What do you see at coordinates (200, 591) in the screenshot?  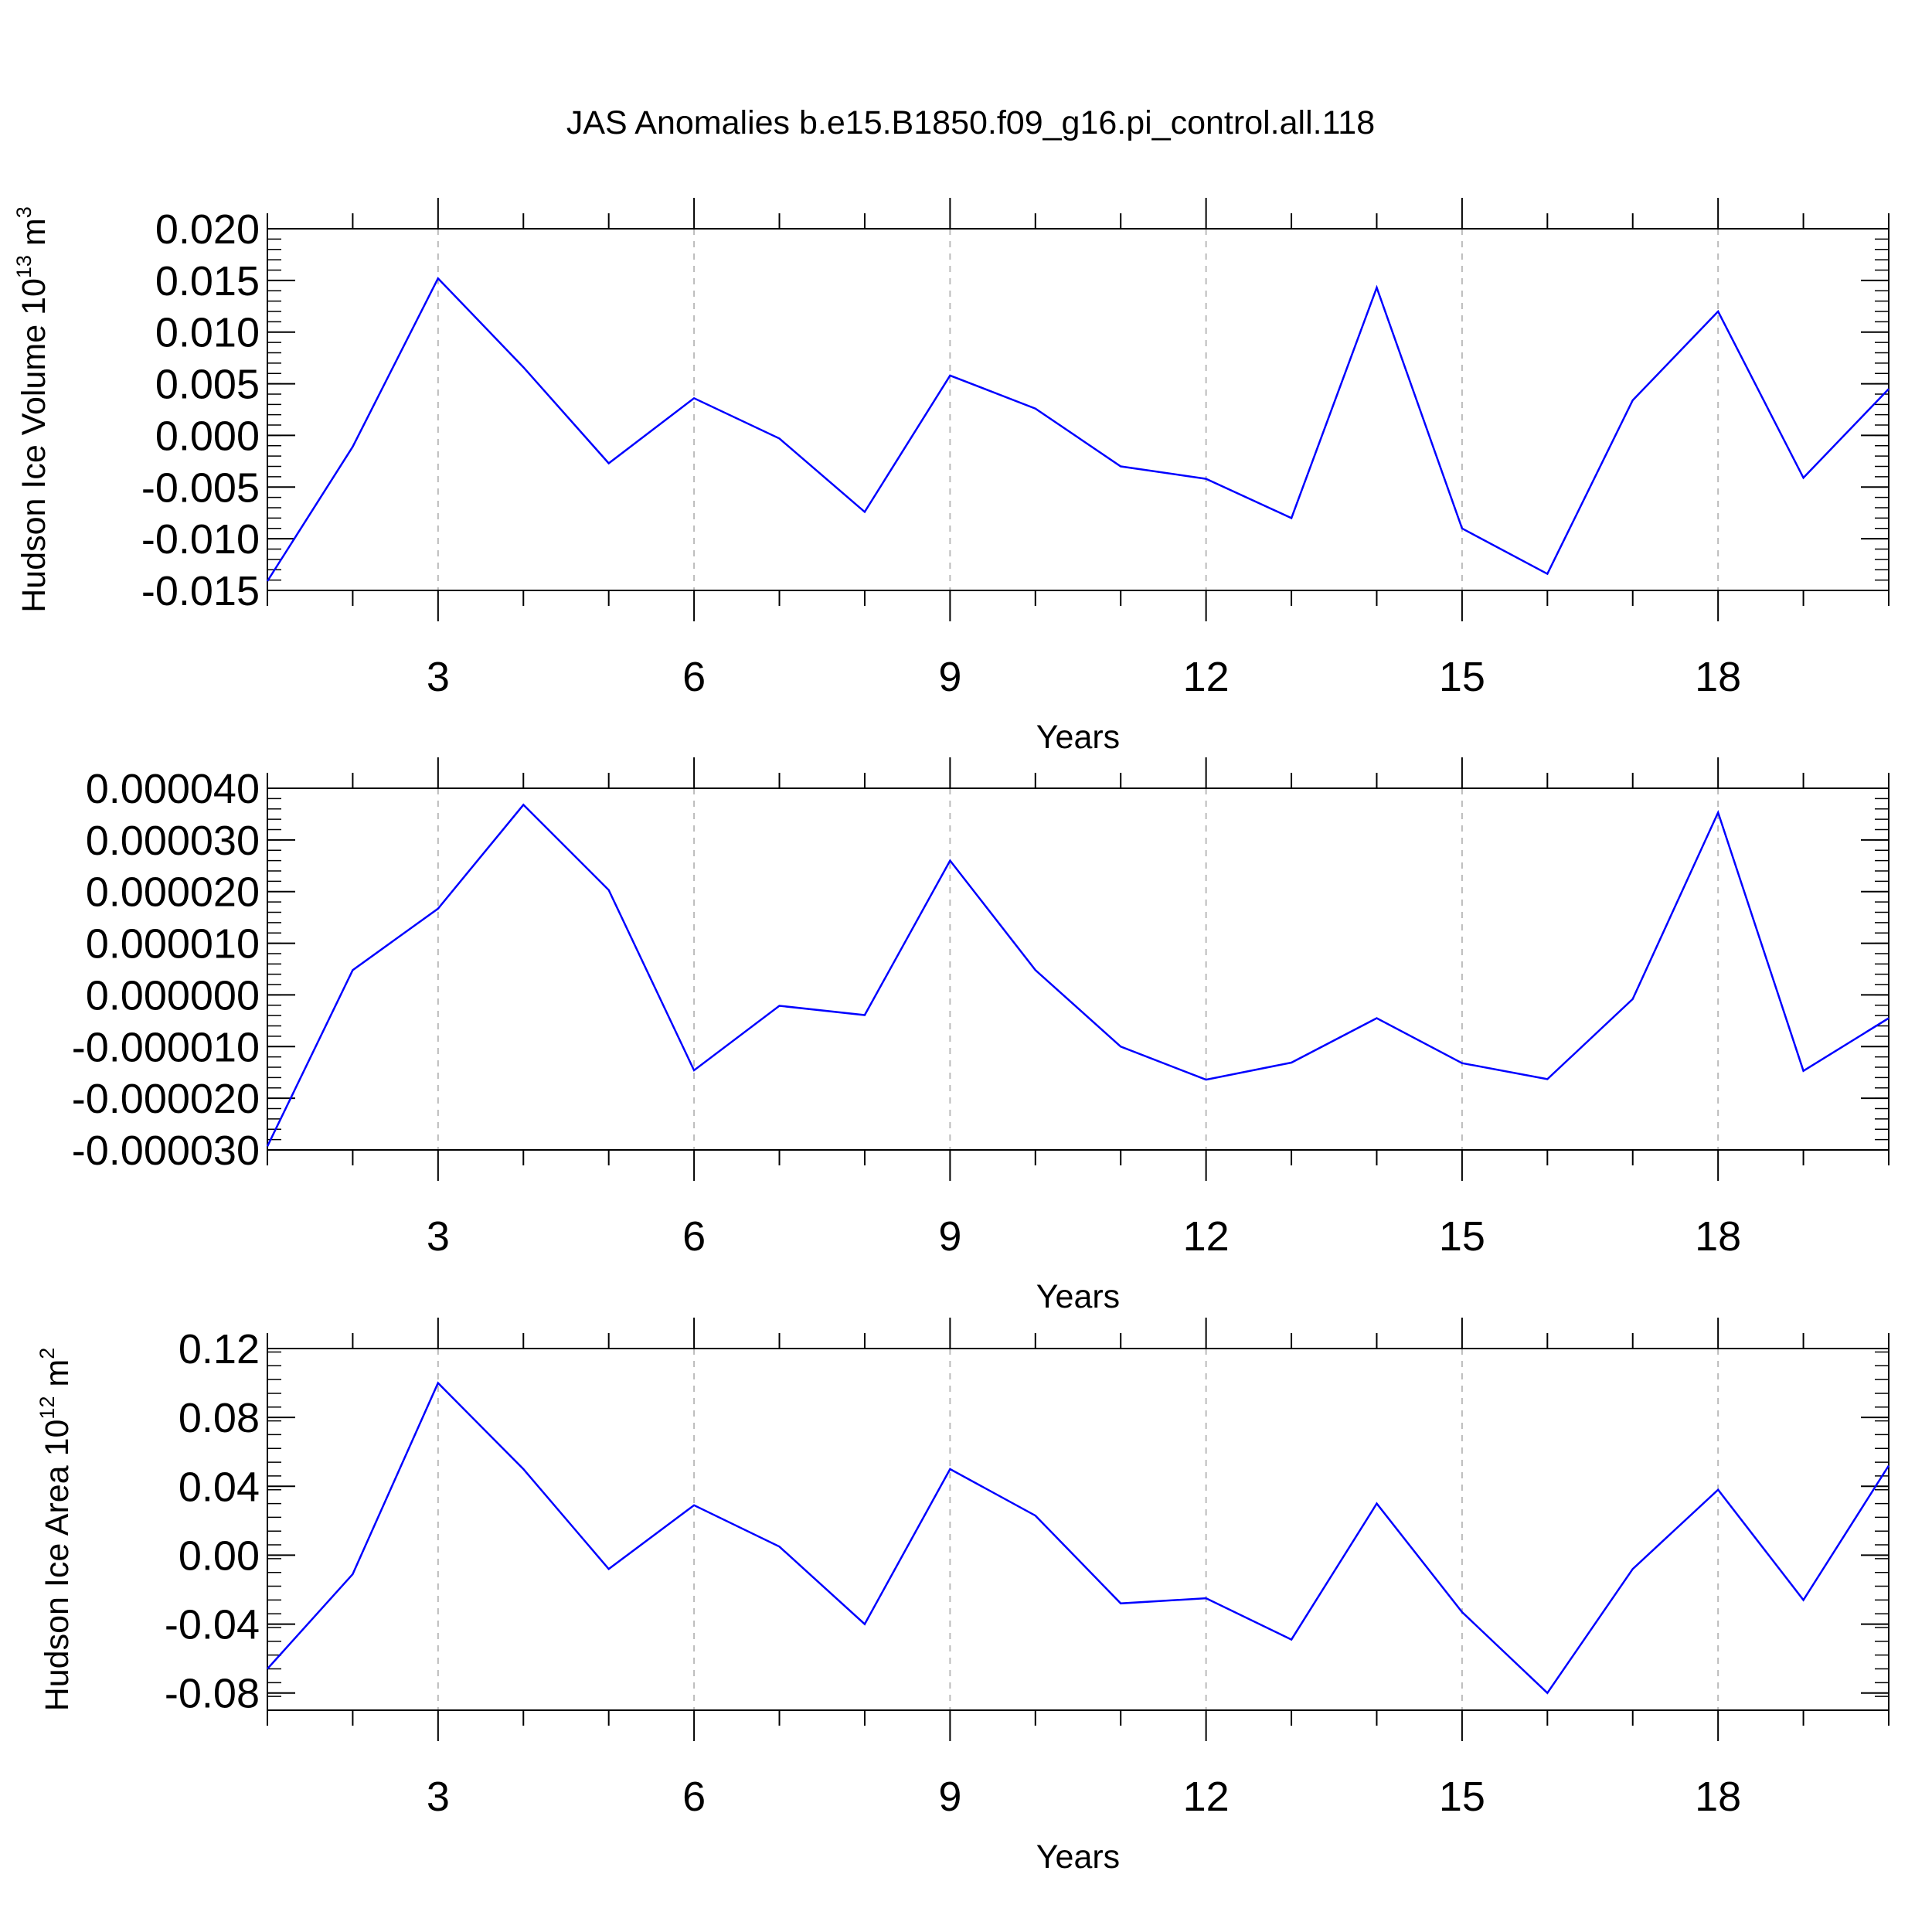 I see `y-tick-label: -0.015` at bounding box center [200, 591].